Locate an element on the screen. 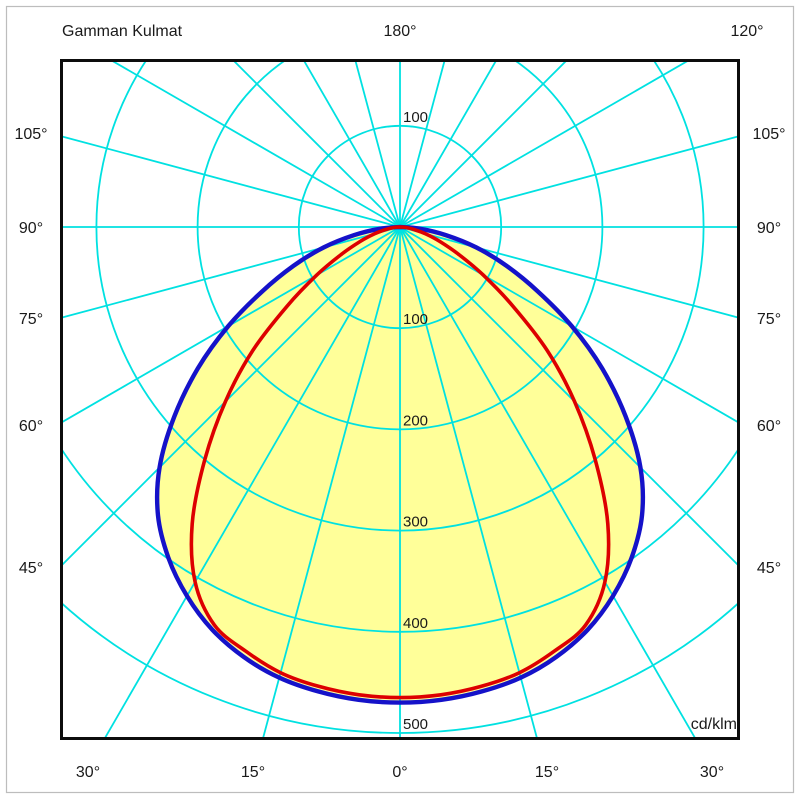 The height and width of the screenshot is (800, 800). top-label-120: 120° is located at coordinates (746, 31).